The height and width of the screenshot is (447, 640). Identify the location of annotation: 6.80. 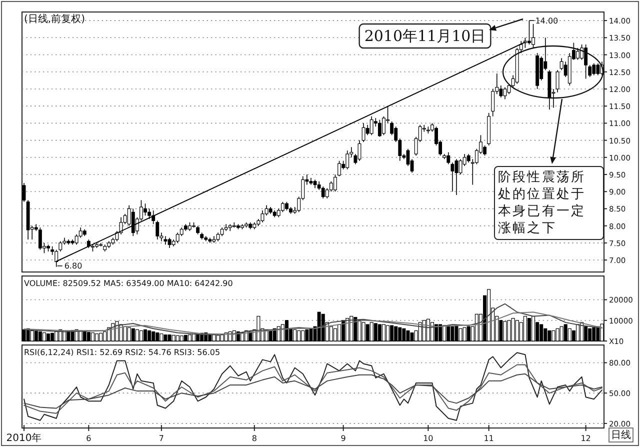
(73, 265).